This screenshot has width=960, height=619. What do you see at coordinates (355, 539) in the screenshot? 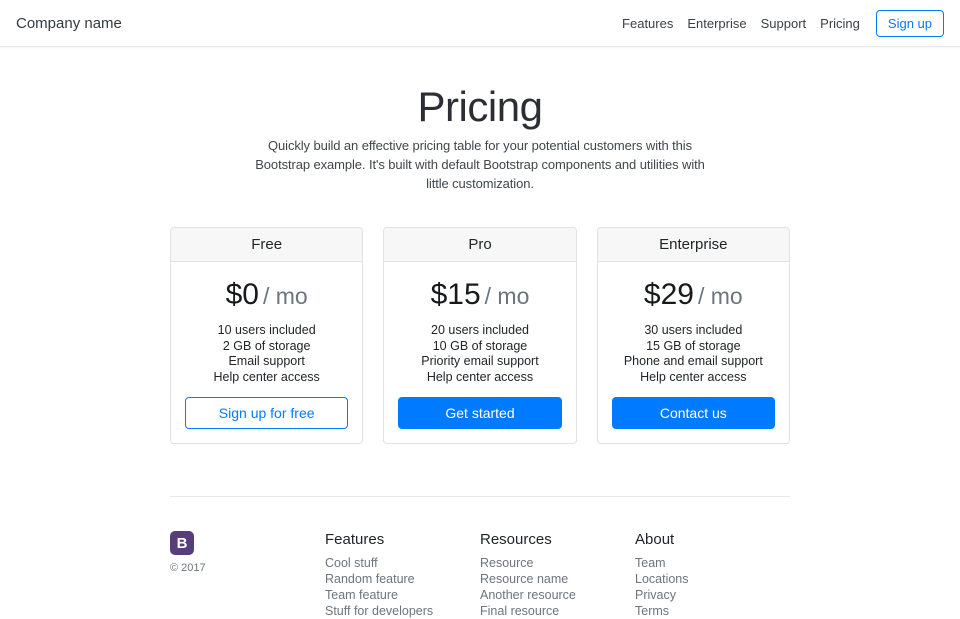
I see `footer-column-title: Features` at bounding box center [355, 539].